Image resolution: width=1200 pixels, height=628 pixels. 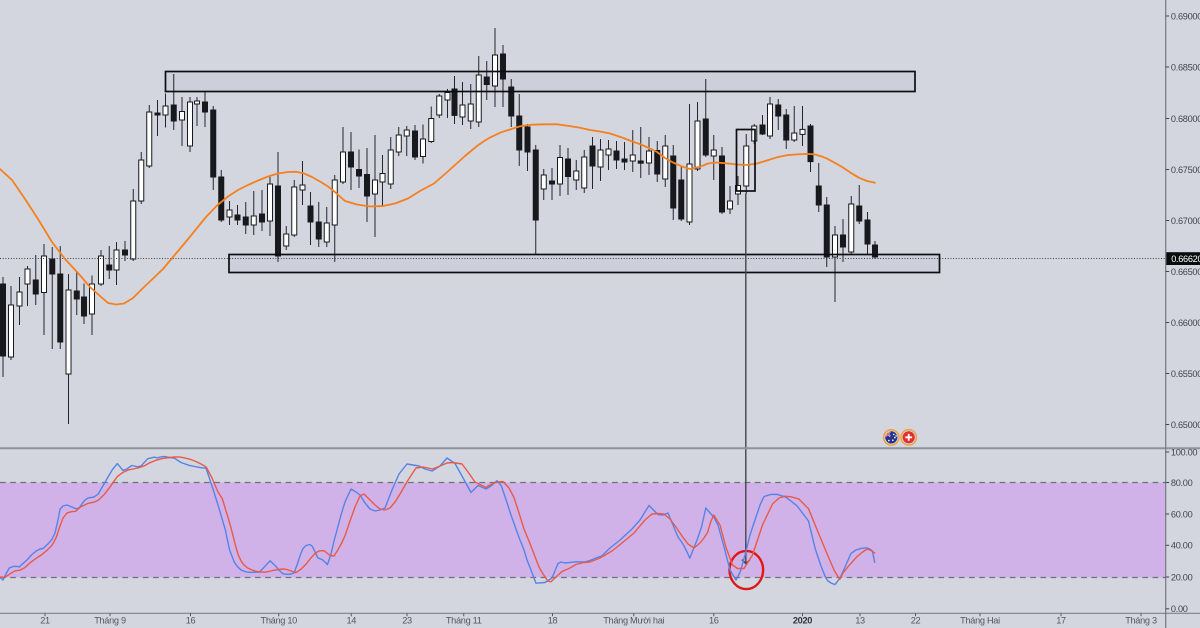 What do you see at coordinates (1185, 170) in the screenshot?
I see `svg-text: 0.67500` at bounding box center [1185, 170].